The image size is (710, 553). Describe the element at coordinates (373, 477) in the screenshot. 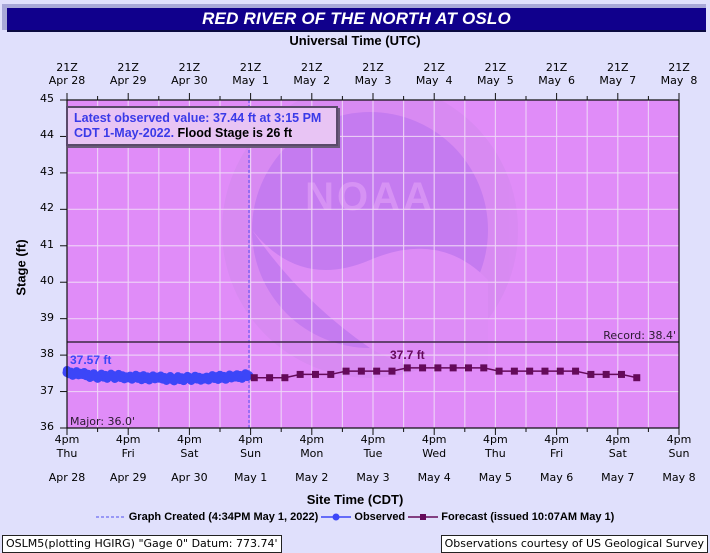

I see `bottom-date-label: May 3` at that location.